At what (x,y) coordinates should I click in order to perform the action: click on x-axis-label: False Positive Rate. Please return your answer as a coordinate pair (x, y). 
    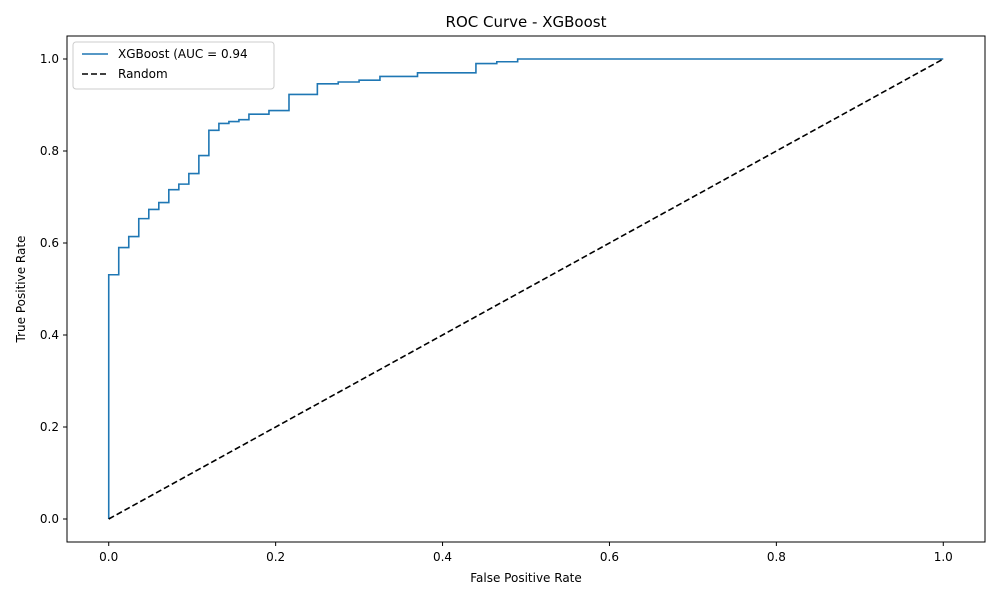
    Looking at the image, I should click on (526, 578).